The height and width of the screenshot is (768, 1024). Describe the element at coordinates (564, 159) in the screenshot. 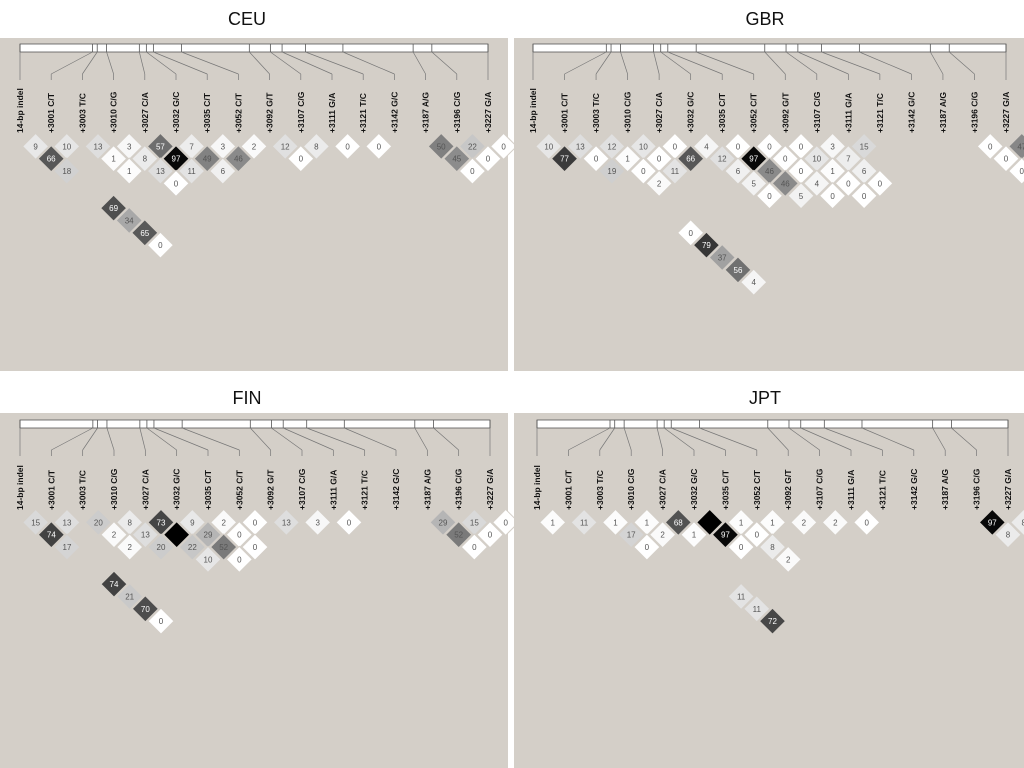

I see `ld-value: 77` at that location.